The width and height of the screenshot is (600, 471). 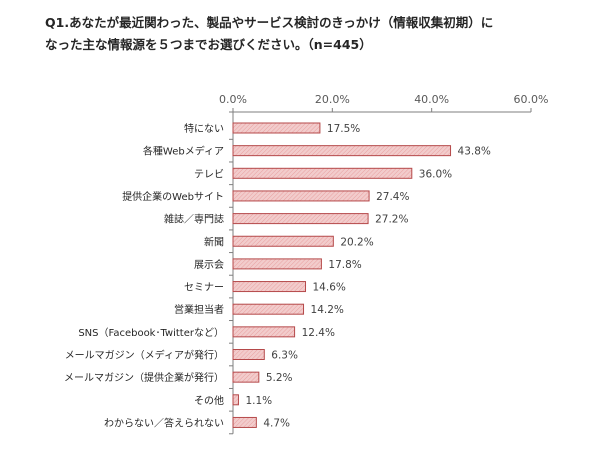 What do you see at coordinates (327, 310) in the screenshot?
I see `value-label: 14.2%` at bounding box center [327, 310].